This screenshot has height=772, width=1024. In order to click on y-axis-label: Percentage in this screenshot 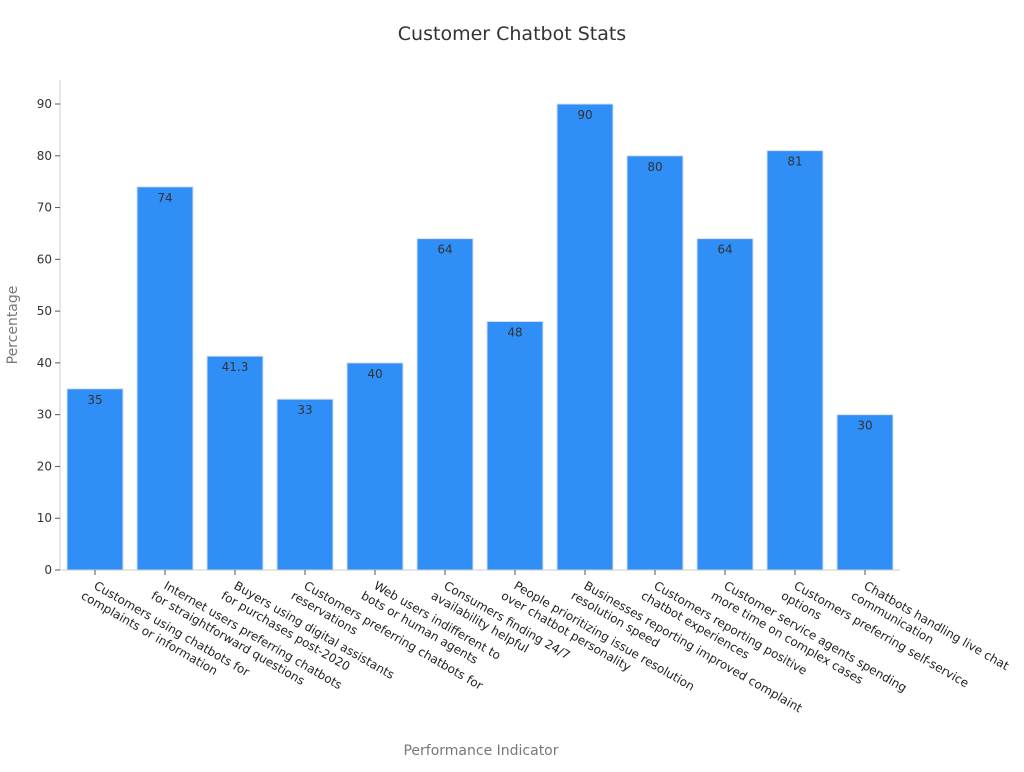, I will do `click(13, 325)`.